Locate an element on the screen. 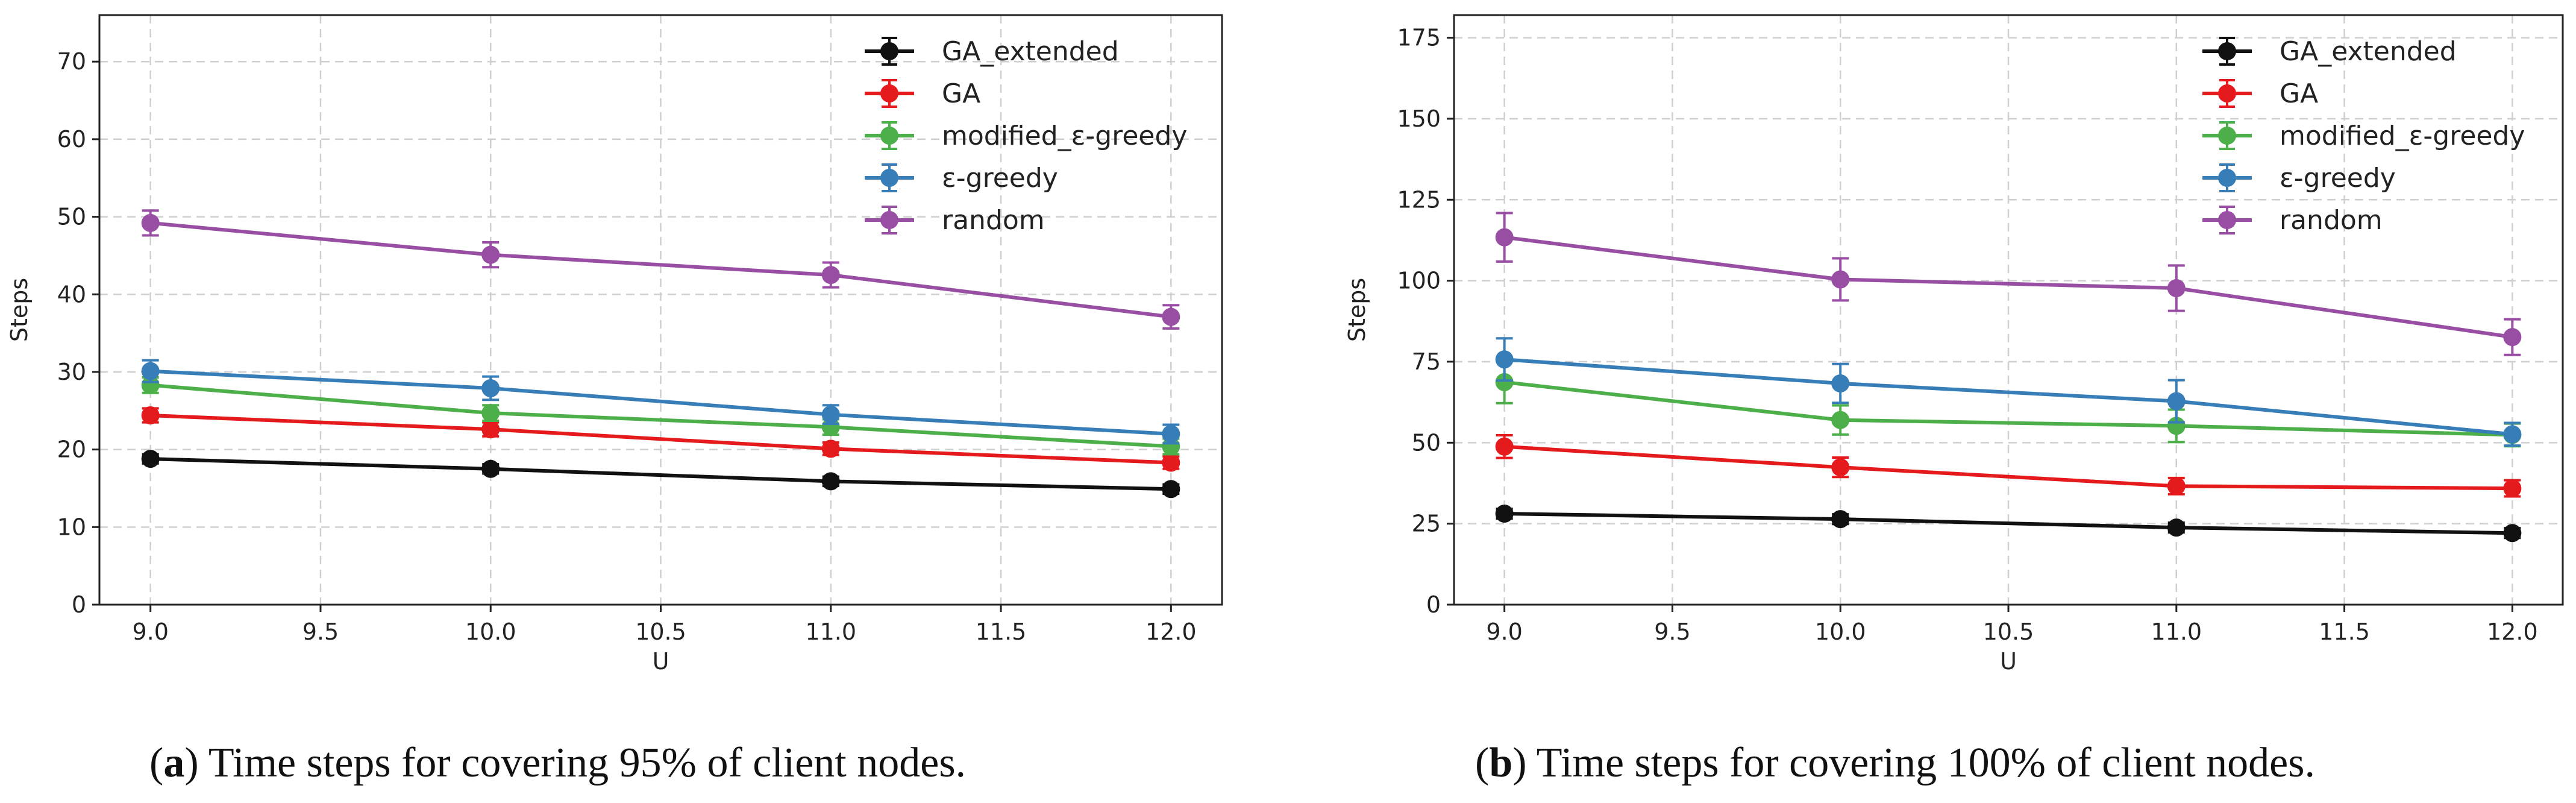 The image size is (2576, 803). y-tick-label: 100 is located at coordinates (1419, 281).